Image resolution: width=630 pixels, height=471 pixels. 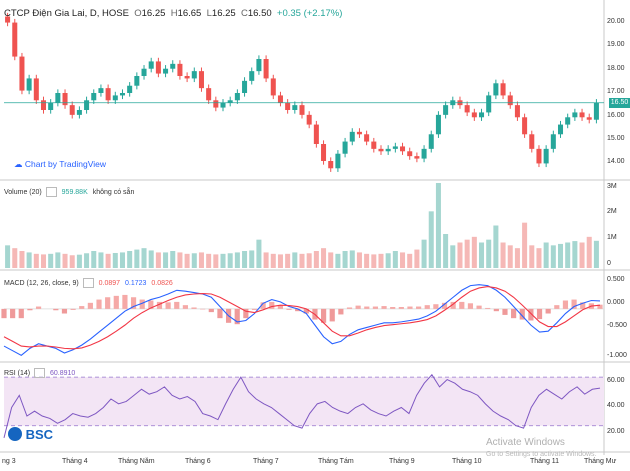 What do you see at coordinates (616, 44) in the screenshot?
I see `price-tick: 19.00` at bounding box center [616, 44].